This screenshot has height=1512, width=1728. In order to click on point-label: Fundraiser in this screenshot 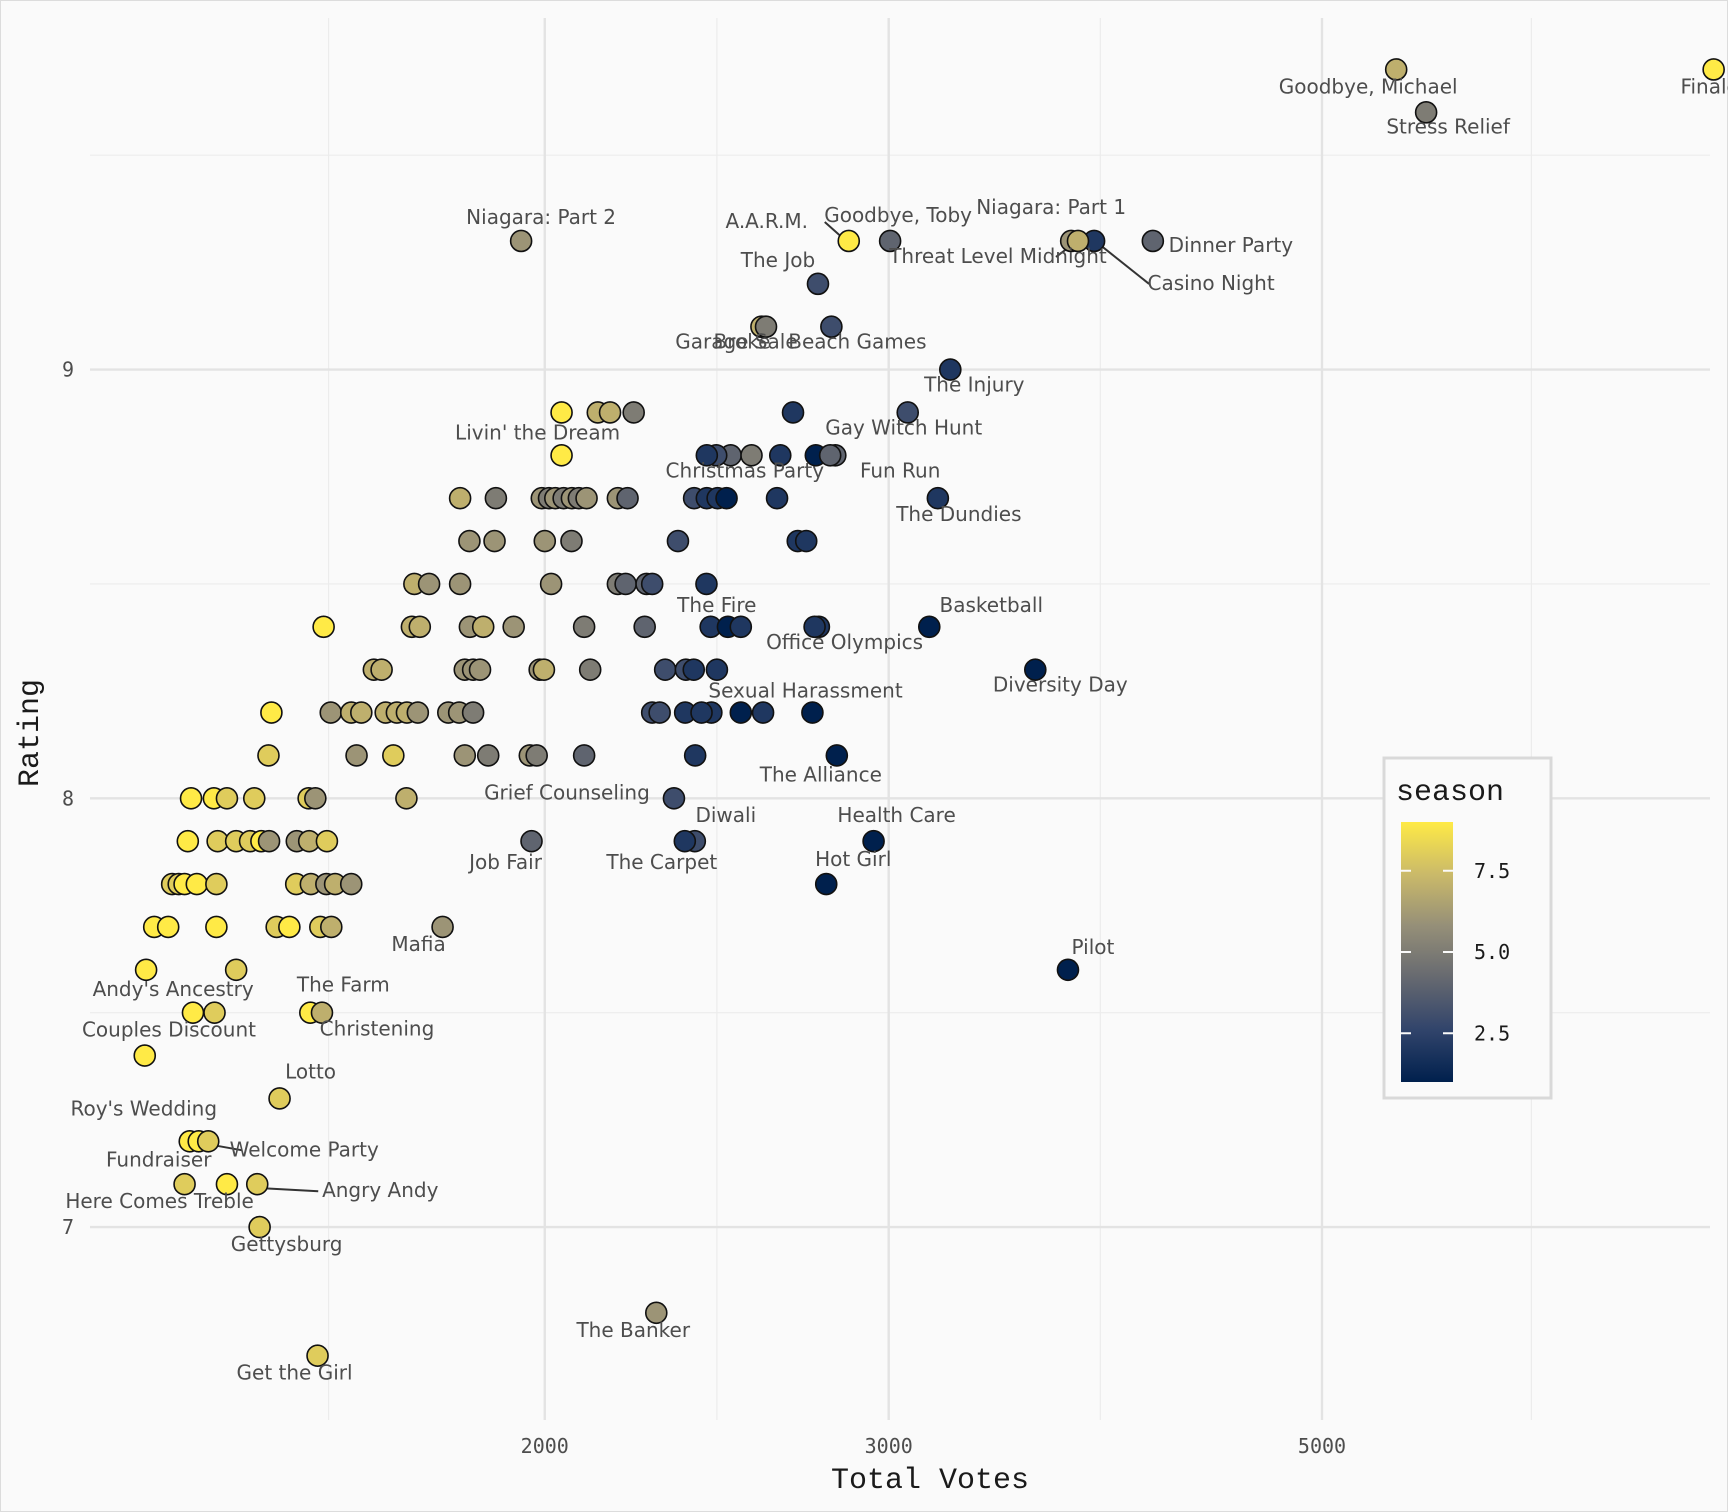, I will do `click(159, 1159)`.